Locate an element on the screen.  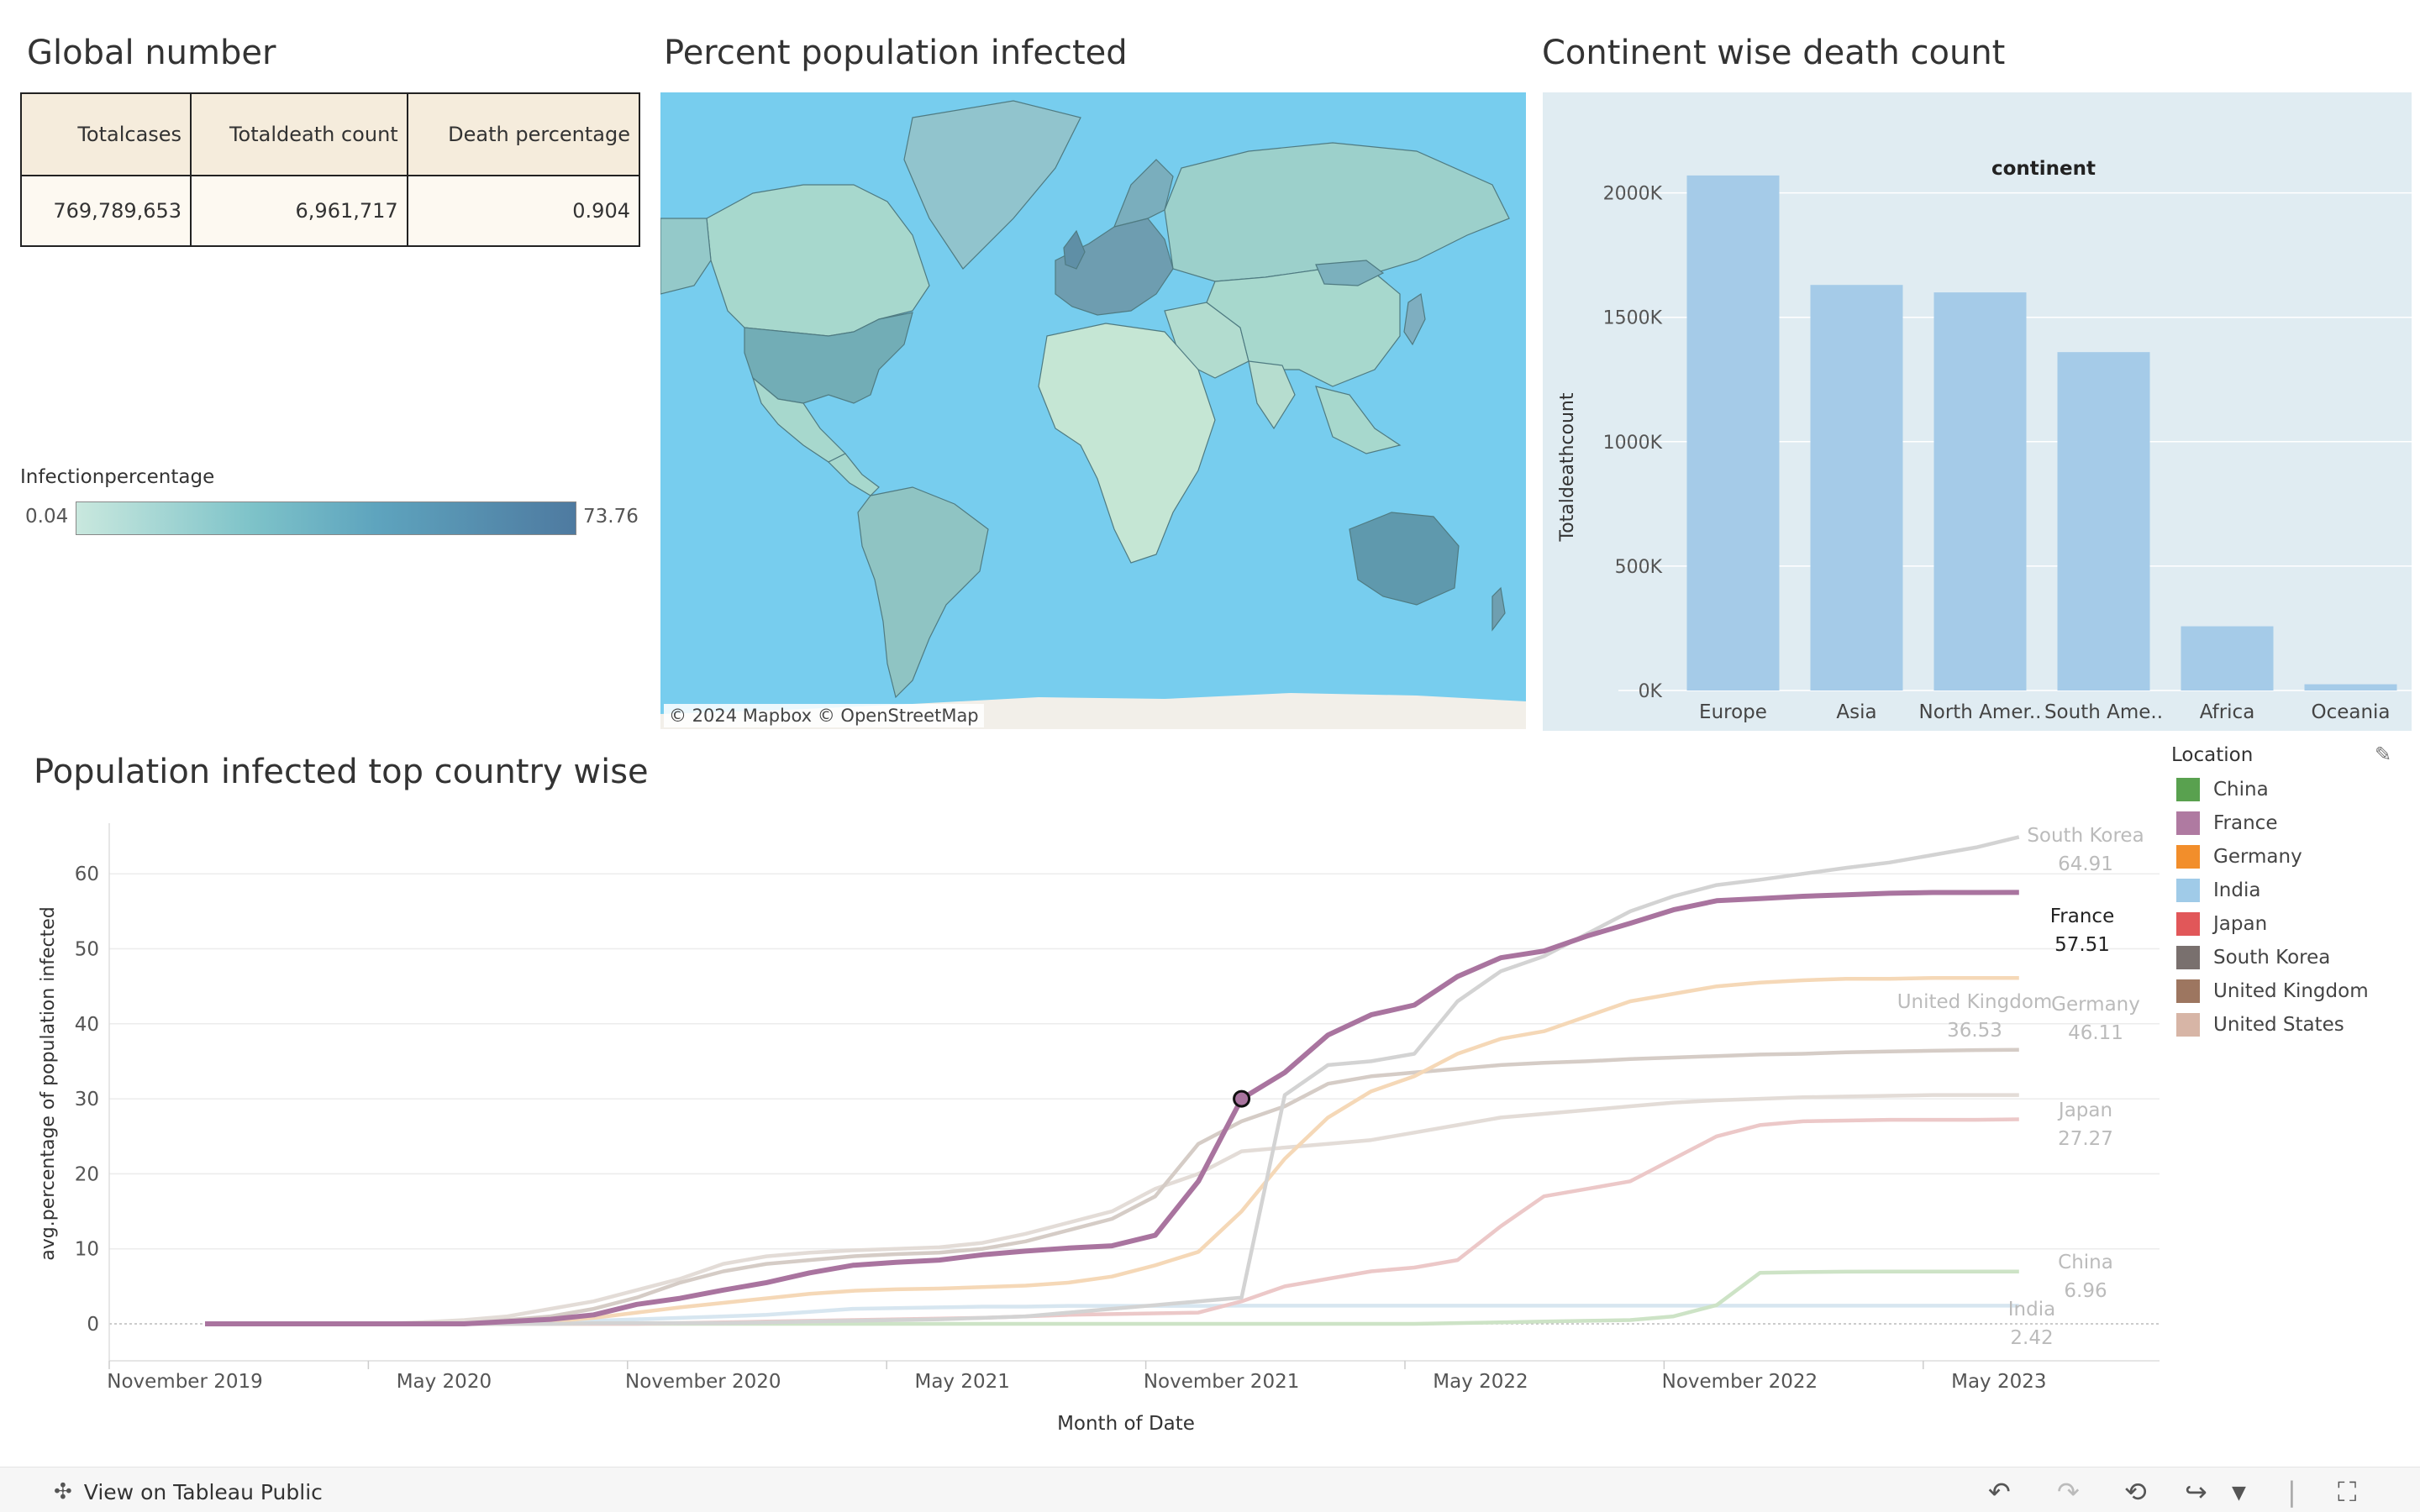
header-totaldeath: Totaldeath count is located at coordinates (299, 134).